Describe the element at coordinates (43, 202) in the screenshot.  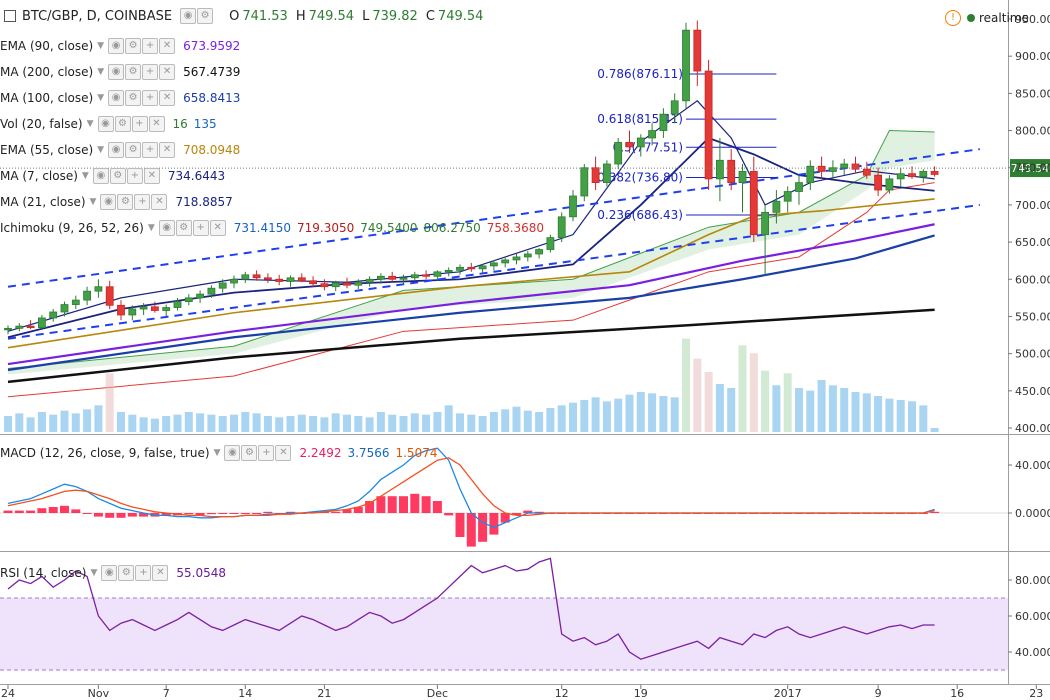
I see `indicator-name: MA (21, close)` at that location.